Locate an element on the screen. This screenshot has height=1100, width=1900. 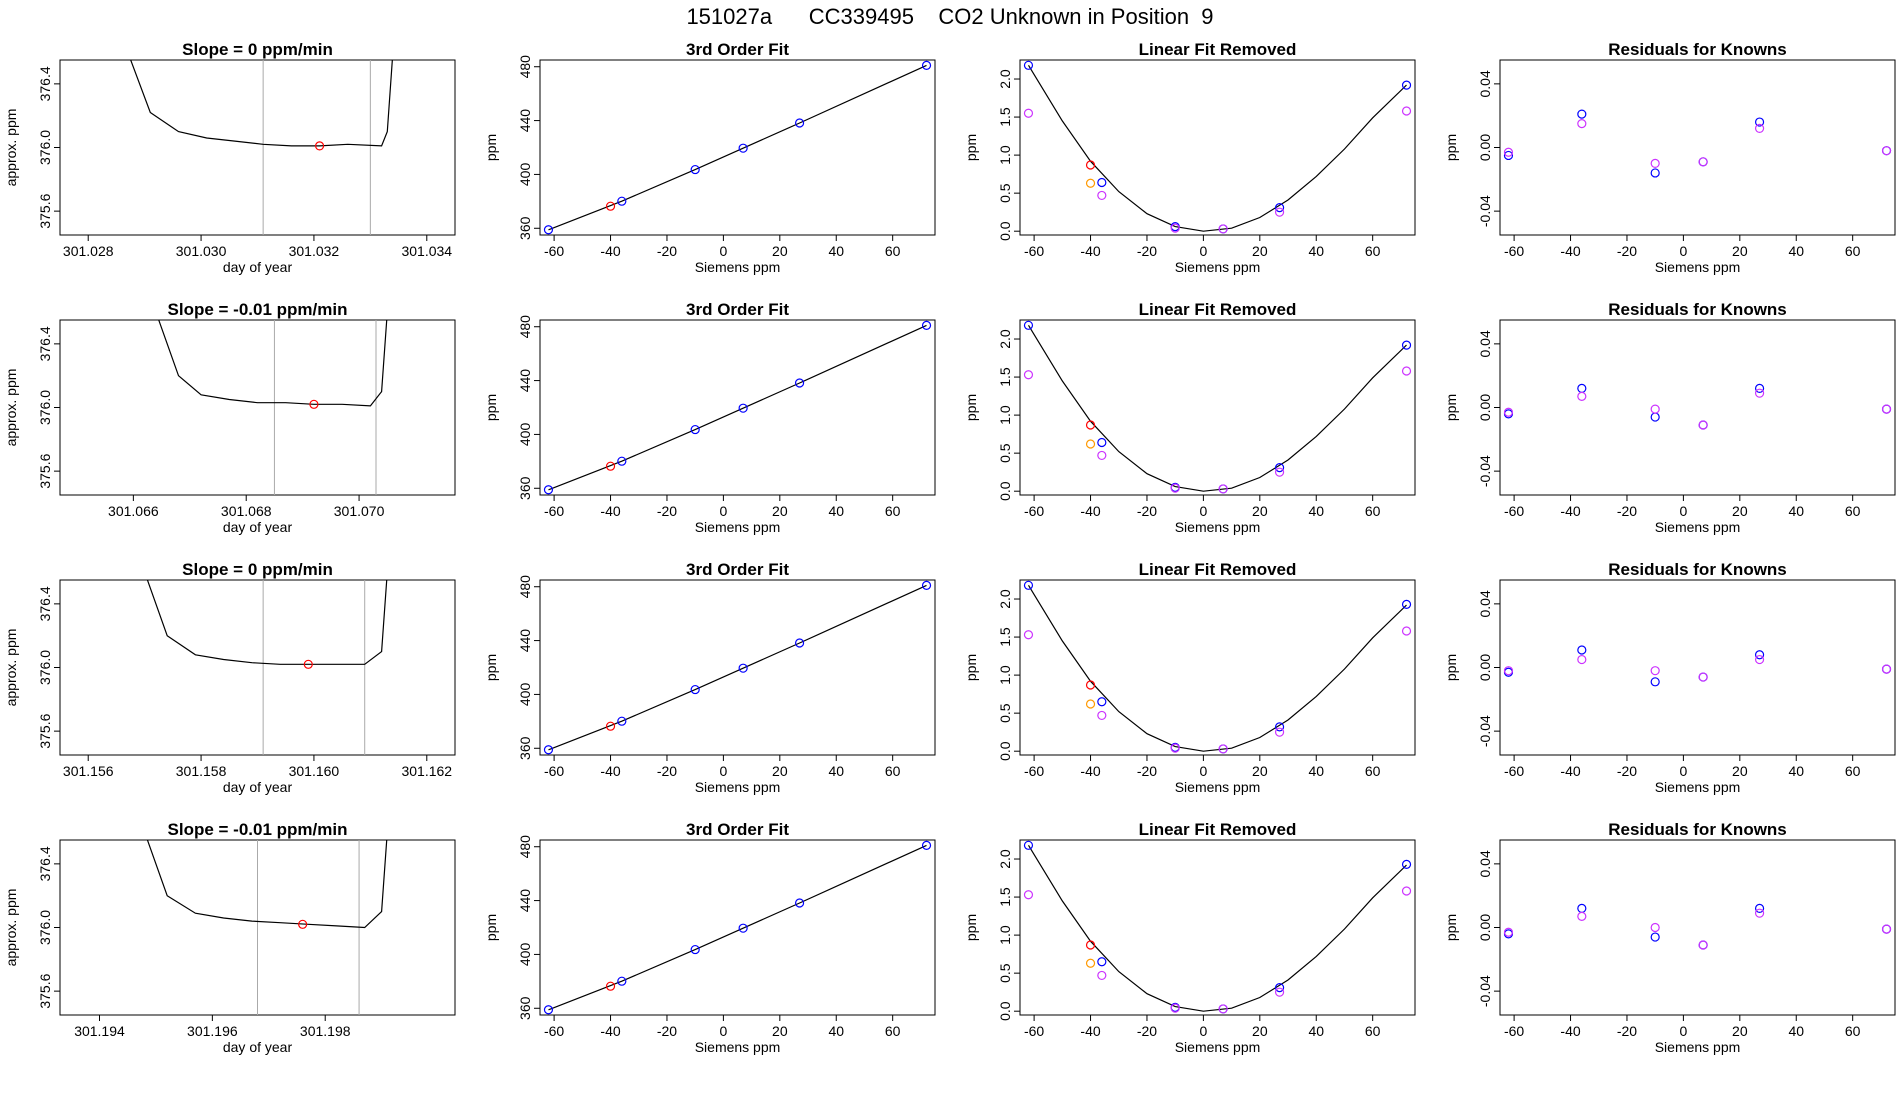
x-axis-label: day of year is located at coordinates (258, 527).